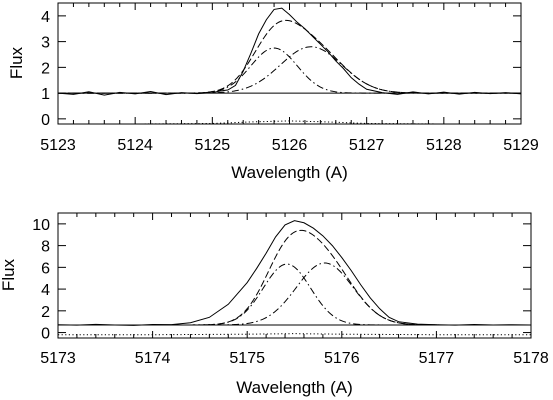 Image resolution: width=553 pixels, height=400 pixels. What do you see at coordinates (213, 145) in the screenshot?
I see `x-tick-label: 5125` at bounding box center [213, 145].